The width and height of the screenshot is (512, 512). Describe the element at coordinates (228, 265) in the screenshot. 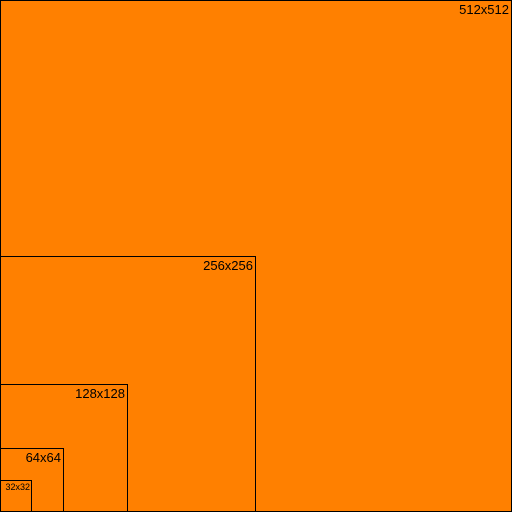

I see `square-label-256: 256x256` at that location.